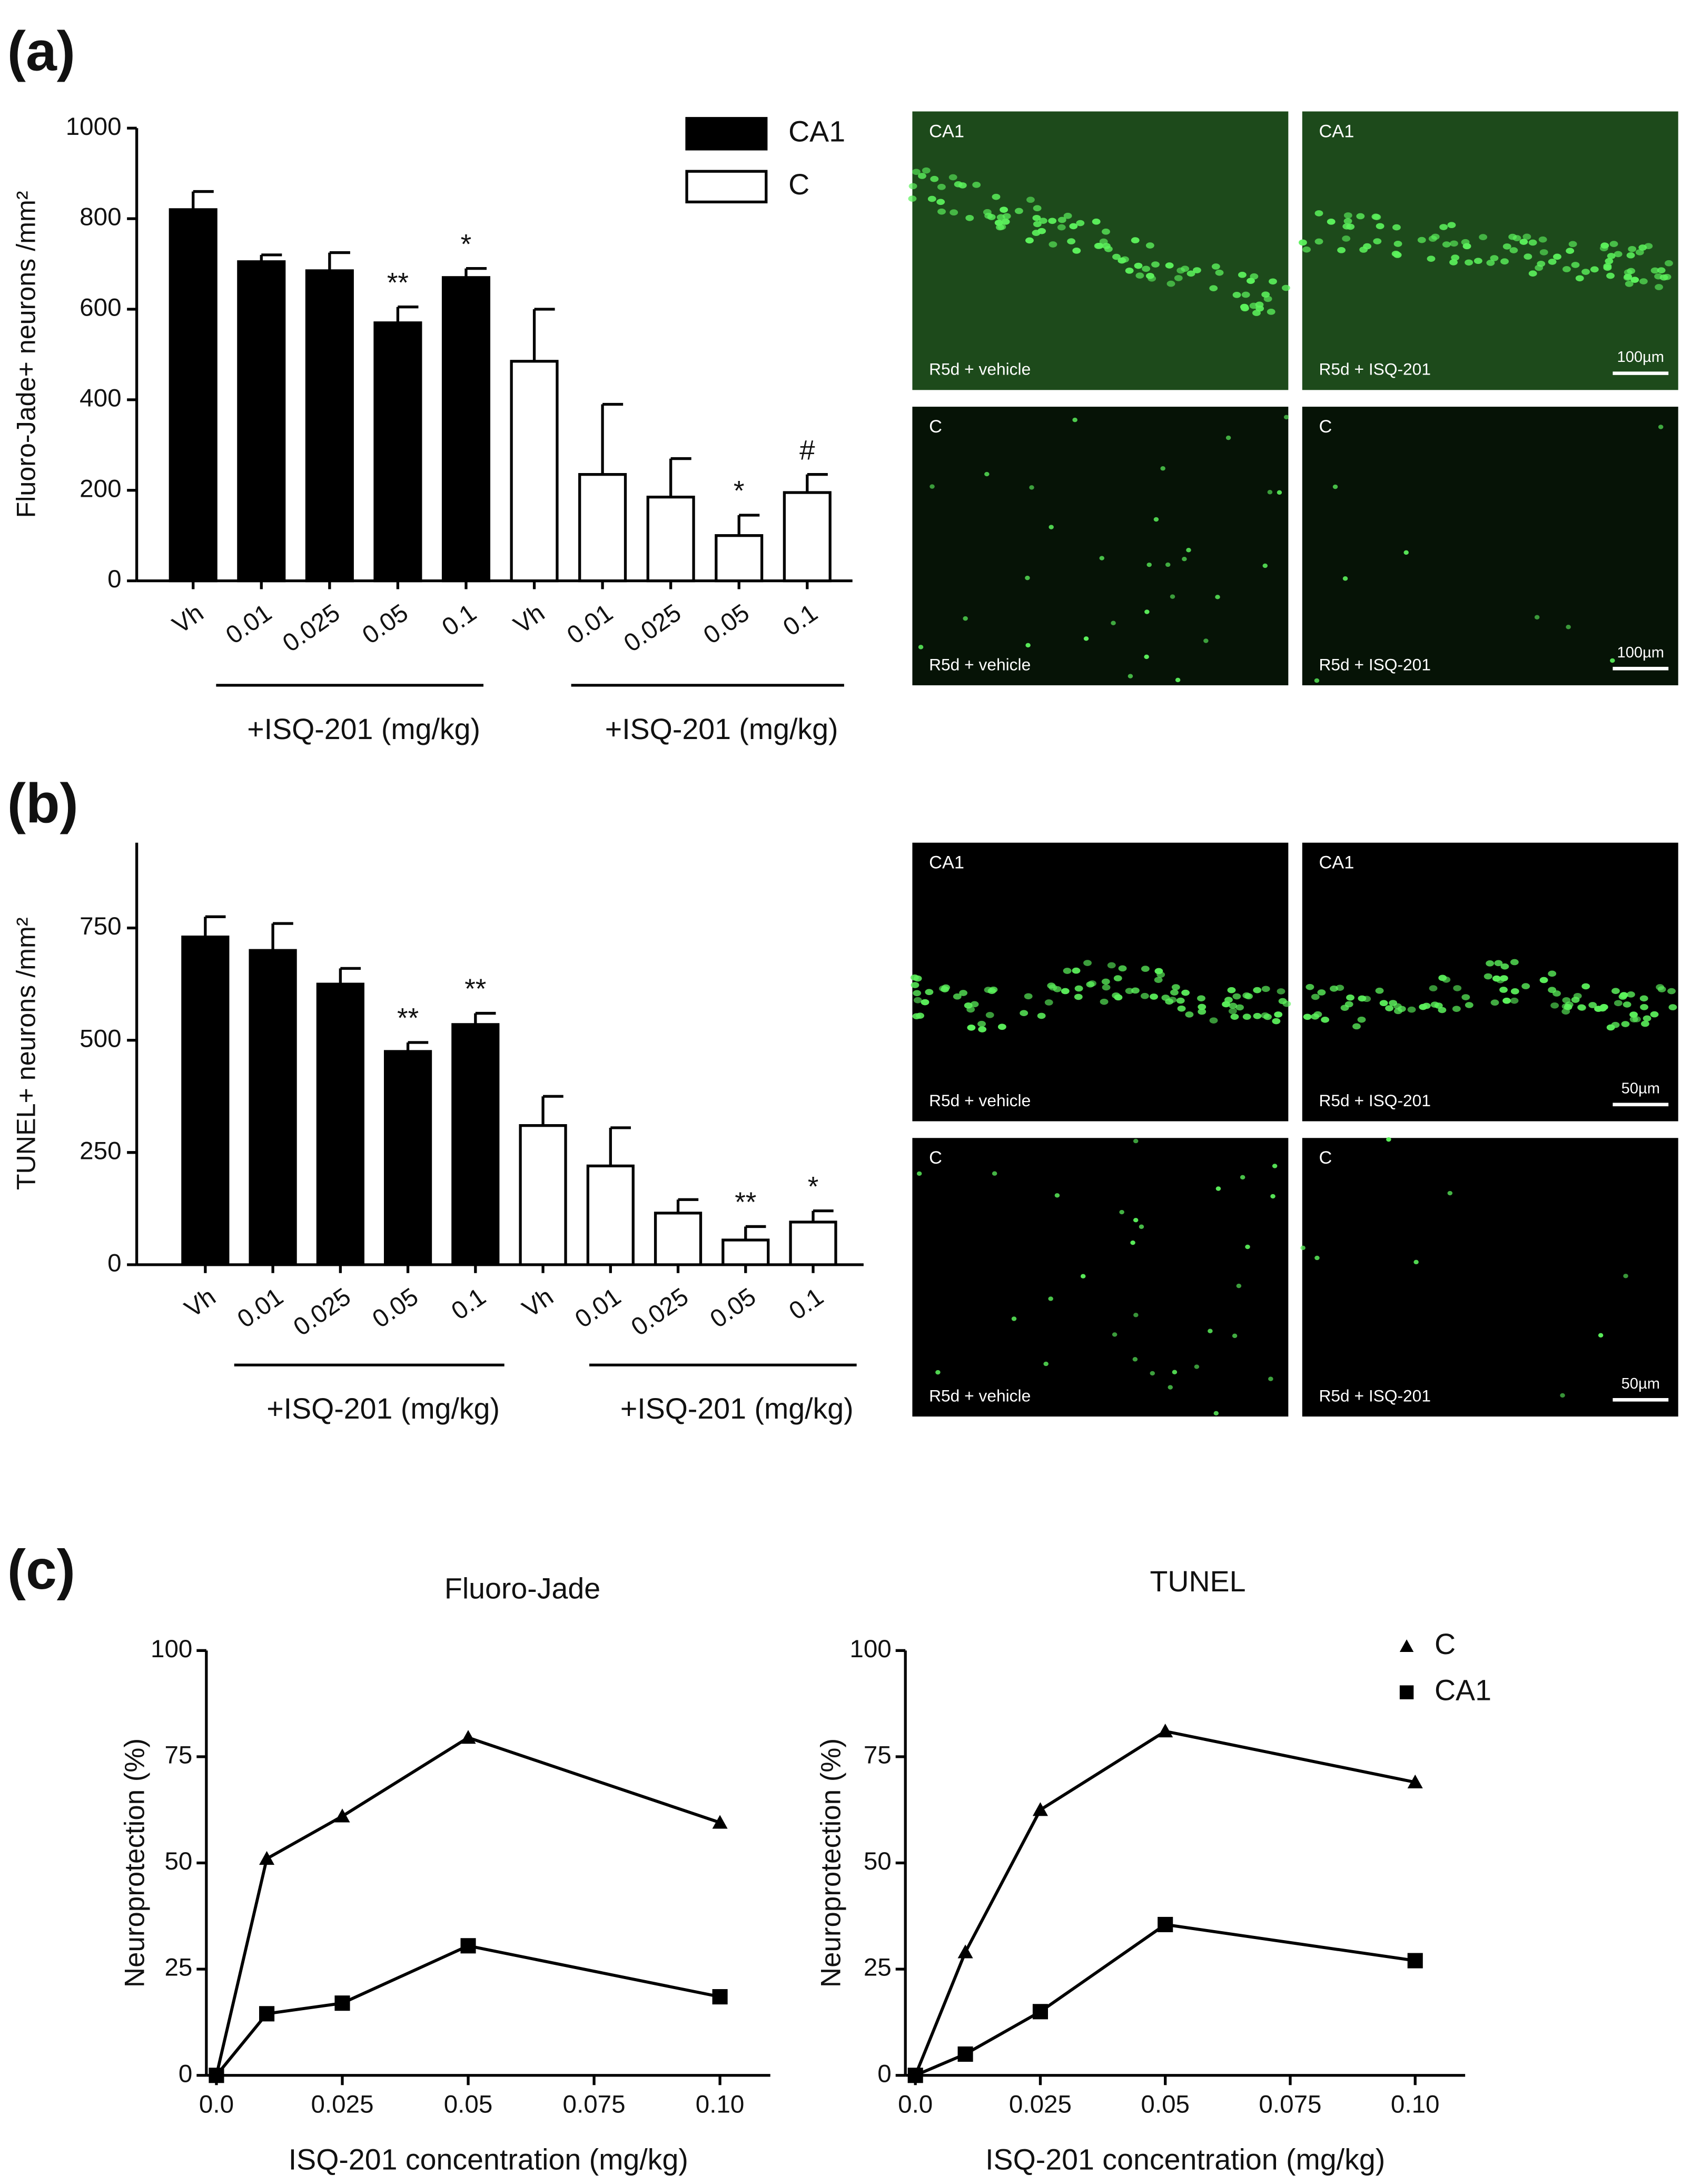 This screenshot has height=2184, width=1691. Describe the element at coordinates (720, 2105) in the screenshot. I see `x-tick-label: 0.10` at that location.